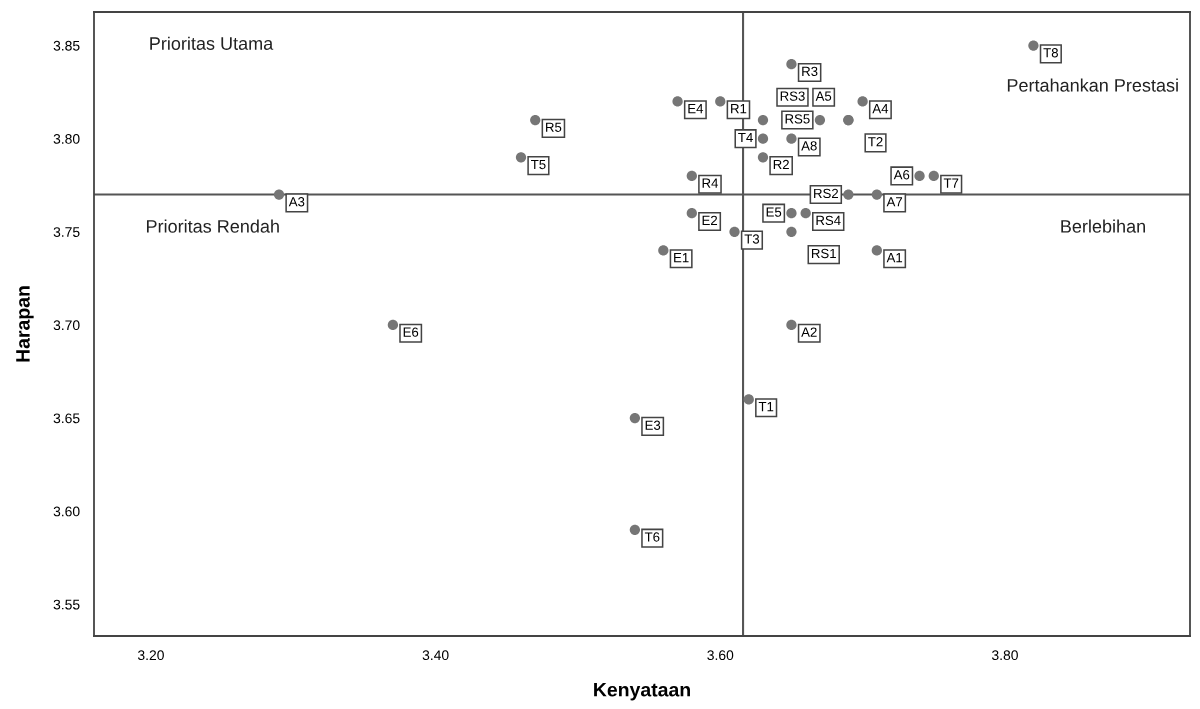  I want to click on y-tick-label: 3.65, so click(66, 418).